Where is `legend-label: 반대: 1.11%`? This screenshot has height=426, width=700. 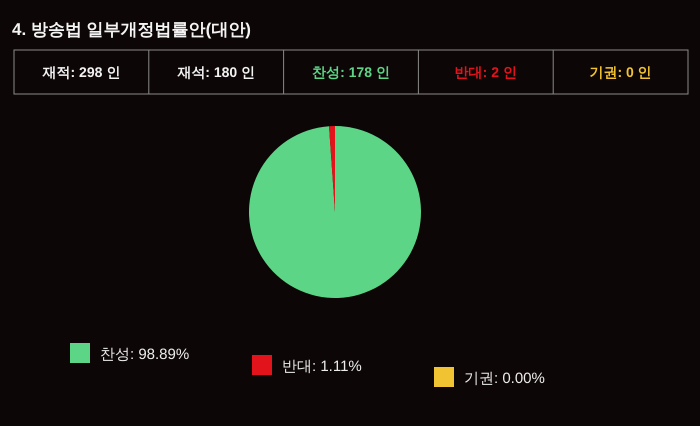 legend-label: 반대: 1.11% is located at coordinates (322, 366).